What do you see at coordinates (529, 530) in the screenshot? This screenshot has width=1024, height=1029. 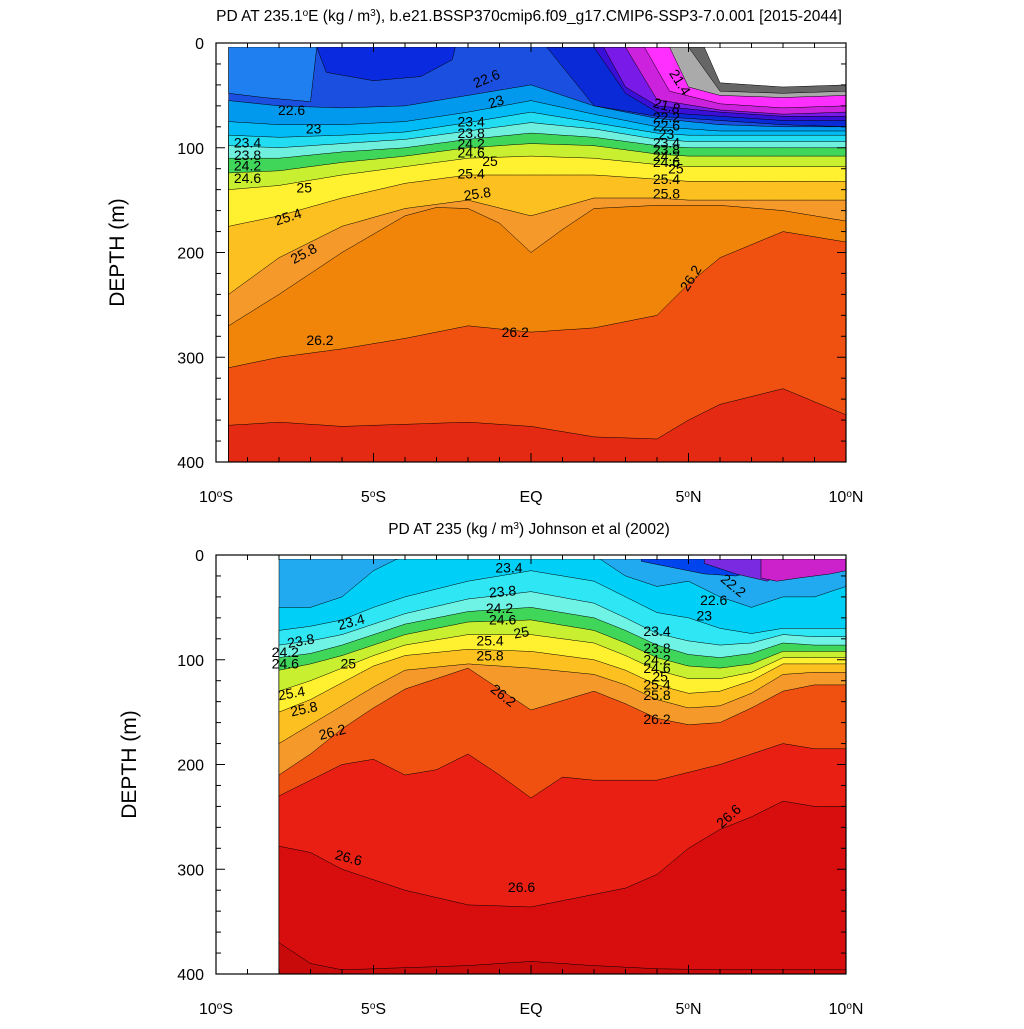 I see `panel-2-title: PD AT 235 (kg / m3) Johnson et al (2002)` at bounding box center [529, 530].